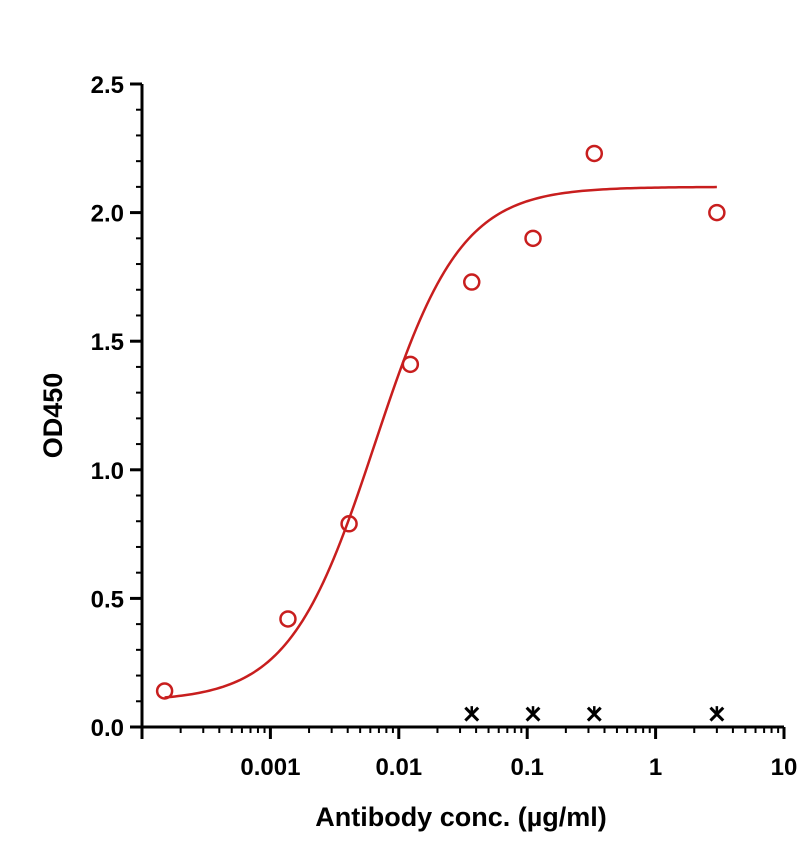 This screenshot has height=864, width=804. What do you see at coordinates (270, 767) in the screenshot?
I see `x-tick-label: 0.001` at bounding box center [270, 767].